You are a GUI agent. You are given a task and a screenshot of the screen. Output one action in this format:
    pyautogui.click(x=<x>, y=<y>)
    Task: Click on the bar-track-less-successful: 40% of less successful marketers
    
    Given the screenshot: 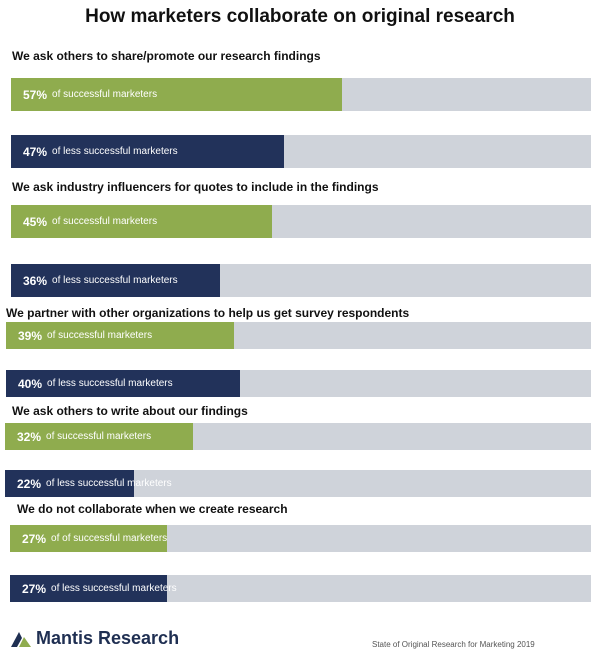 What is the action you would take?
    pyautogui.click(x=298, y=383)
    